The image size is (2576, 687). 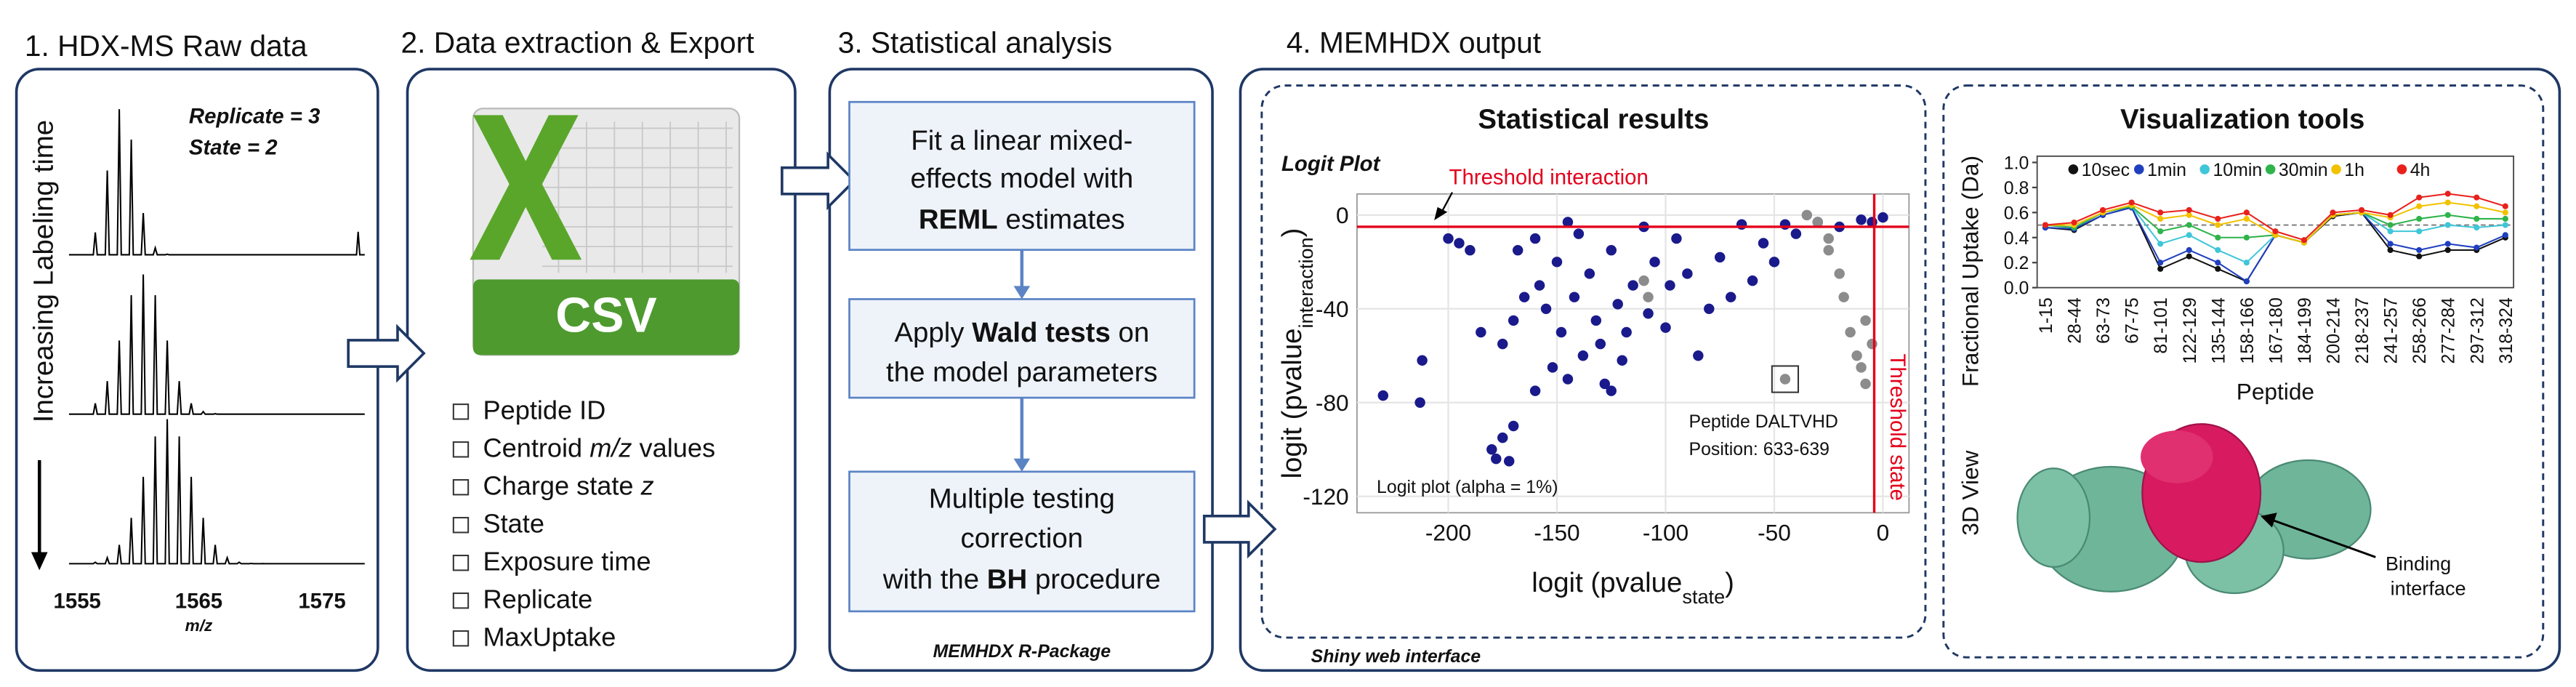 I want to click on x-tick-label: -150, so click(x=1556, y=533).